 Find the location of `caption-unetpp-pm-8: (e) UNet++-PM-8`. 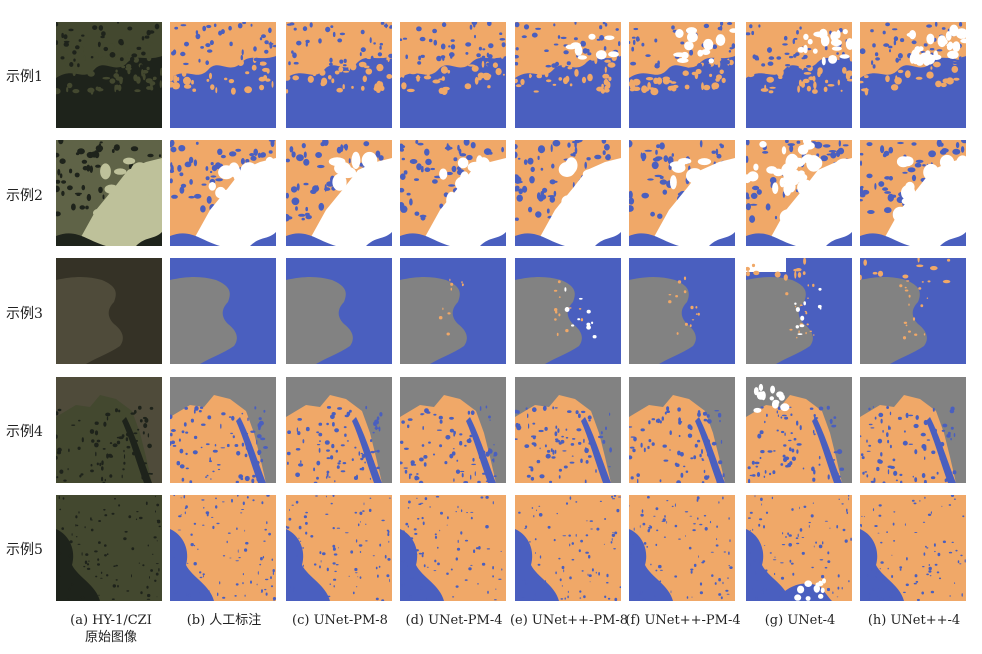

caption-unetpp-pm-8: (e) UNet++-PM-8 is located at coordinates (569, 620).